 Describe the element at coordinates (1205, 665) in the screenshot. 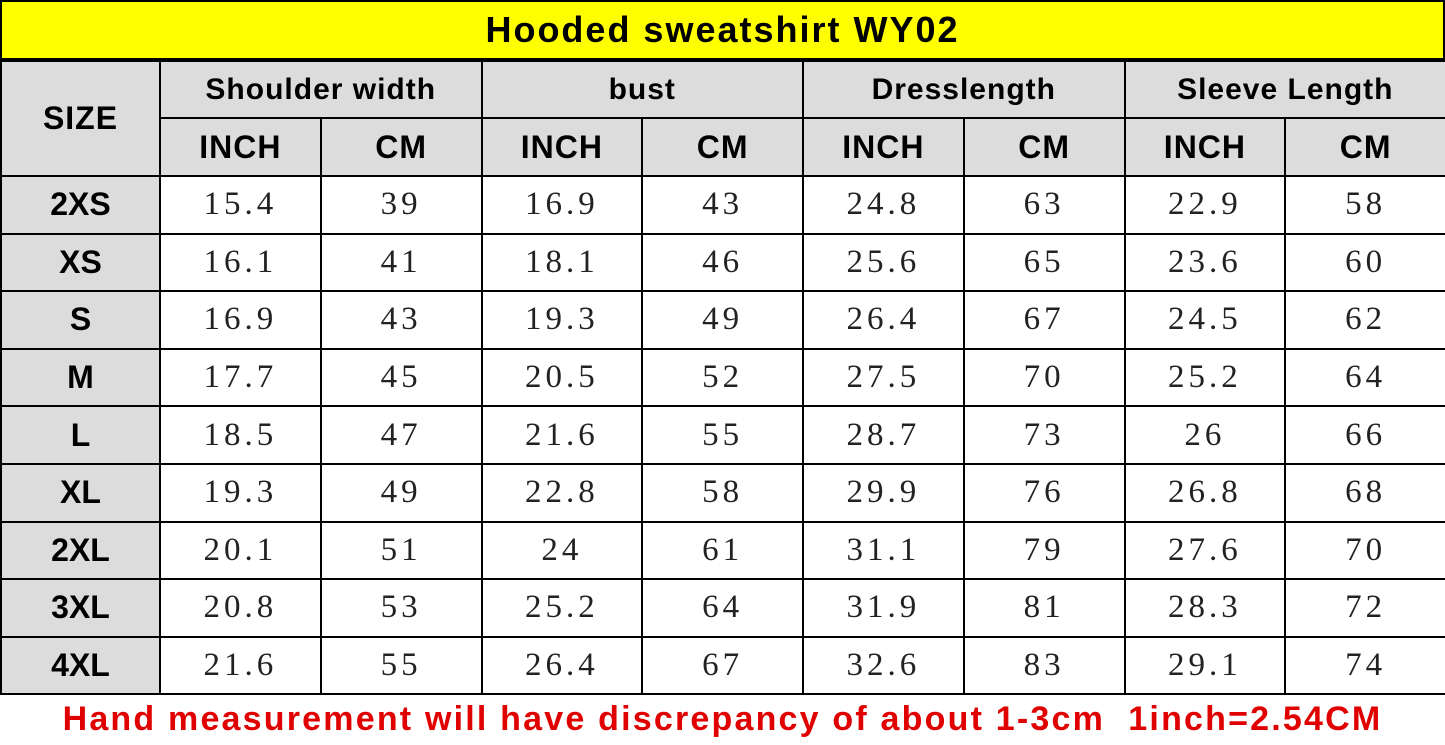

I see `value-cell: 29.1` at that location.